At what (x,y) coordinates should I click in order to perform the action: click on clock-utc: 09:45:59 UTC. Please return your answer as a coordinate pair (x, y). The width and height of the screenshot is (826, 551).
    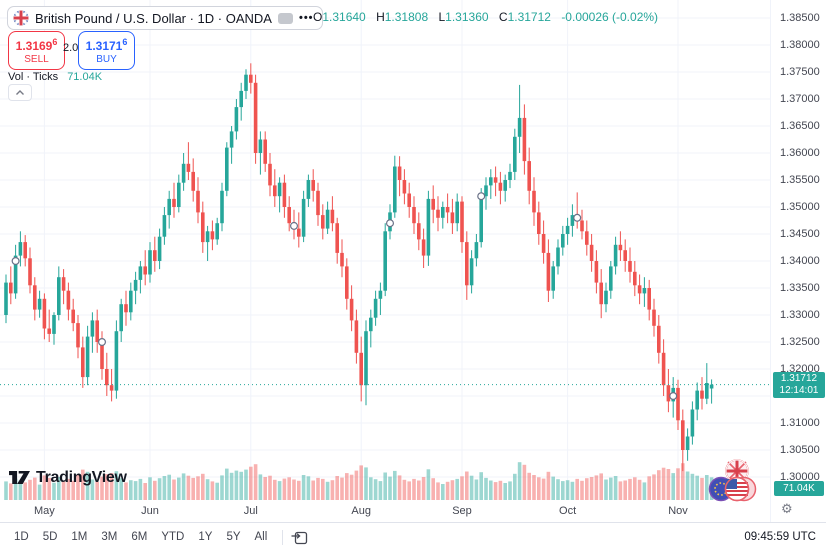
    Looking at the image, I should click on (780, 537).